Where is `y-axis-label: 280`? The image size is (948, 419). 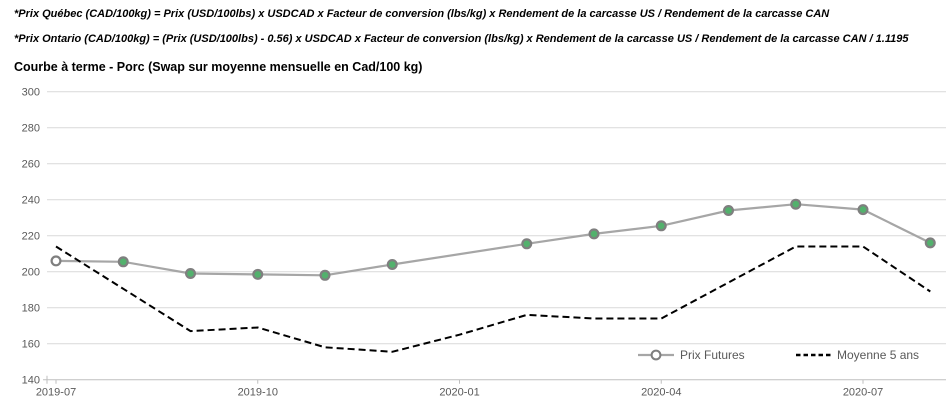
y-axis-label: 280 is located at coordinates (31, 129).